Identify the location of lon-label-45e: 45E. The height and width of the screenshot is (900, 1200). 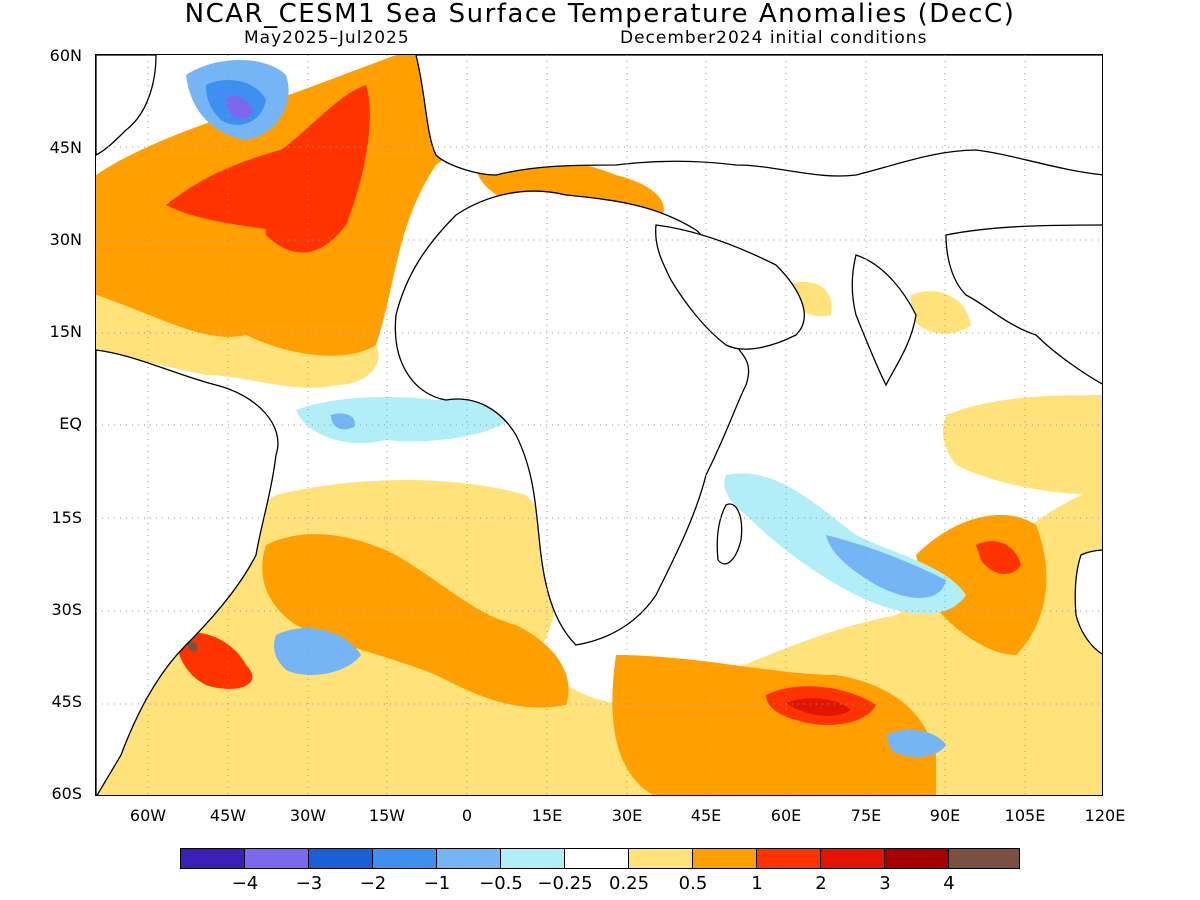
(706, 815).